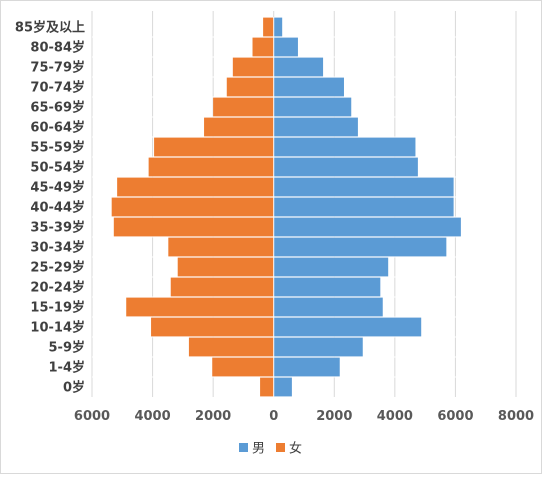 Image resolution: width=542 pixels, height=478 pixels. I want to click on category-label: 45-49岁, so click(57, 188).